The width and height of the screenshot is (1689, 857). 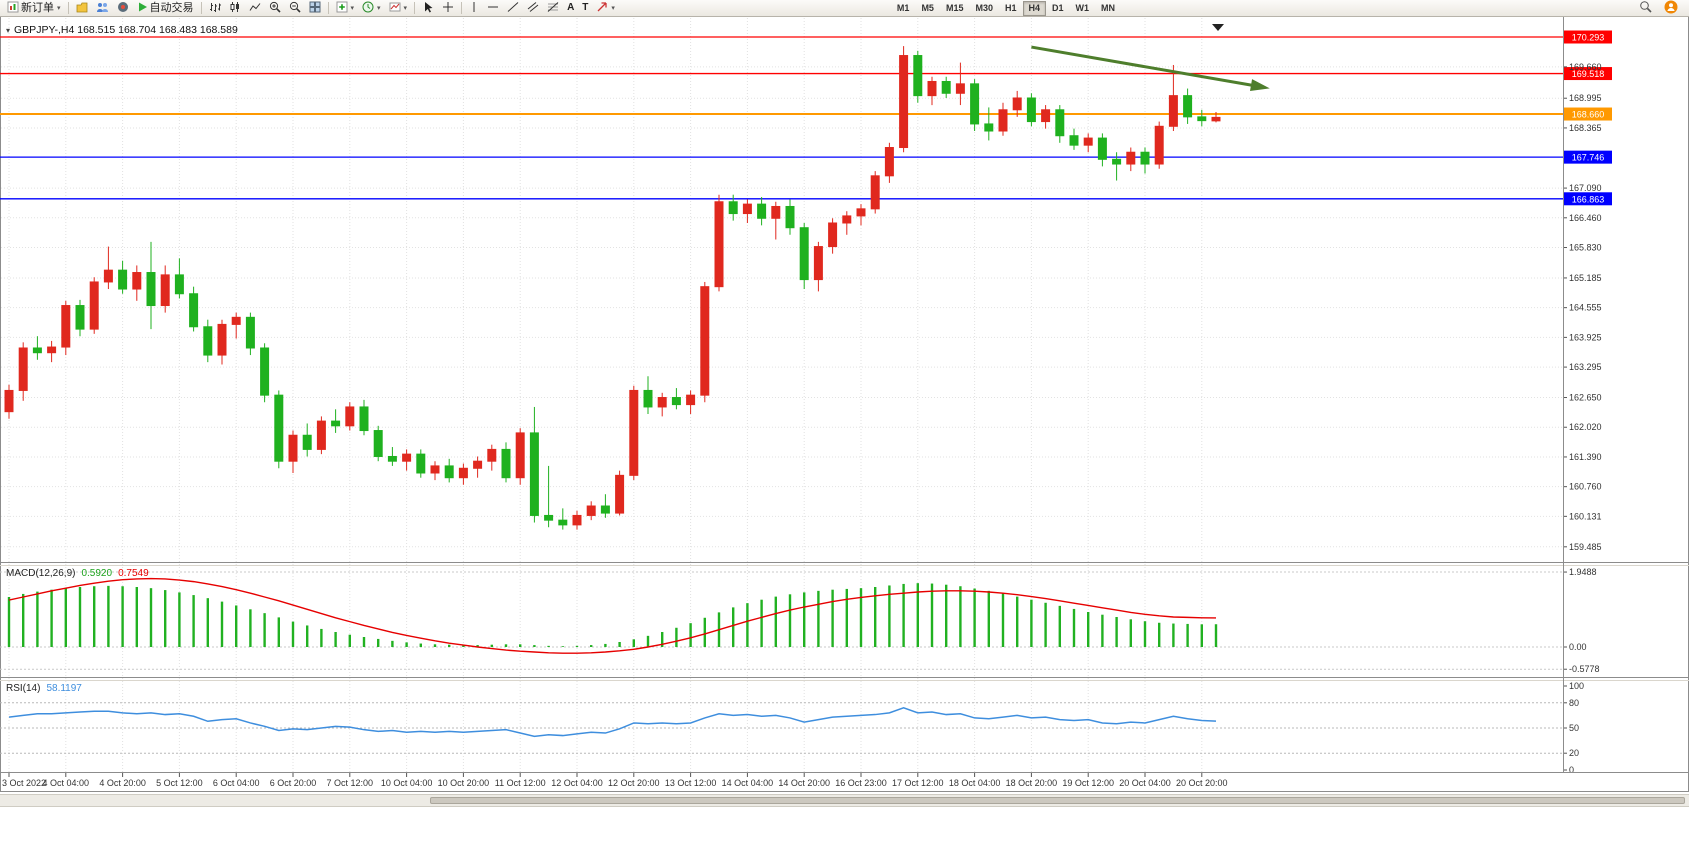 I want to click on svg-text: 13 Oct 12:00, so click(x=691, y=783).